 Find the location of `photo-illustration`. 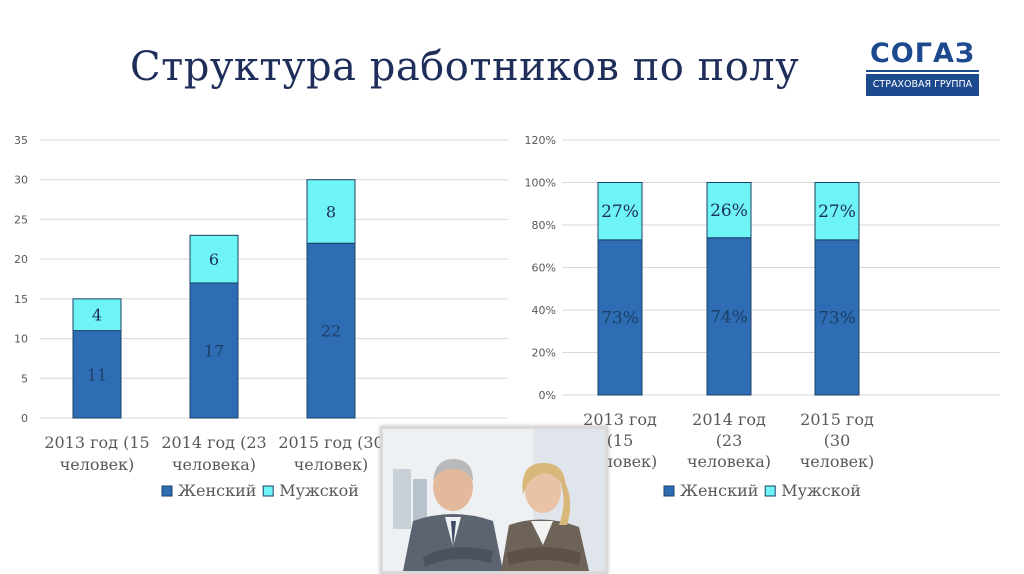

photo-illustration is located at coordinates (494, 500).